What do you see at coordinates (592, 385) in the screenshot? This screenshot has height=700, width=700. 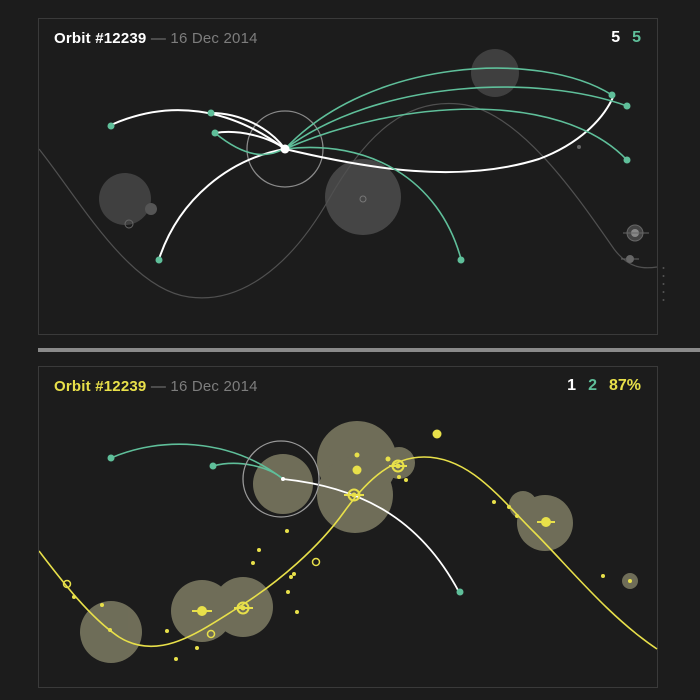 I see `count-green: 2` at bounding box center [592, 385].